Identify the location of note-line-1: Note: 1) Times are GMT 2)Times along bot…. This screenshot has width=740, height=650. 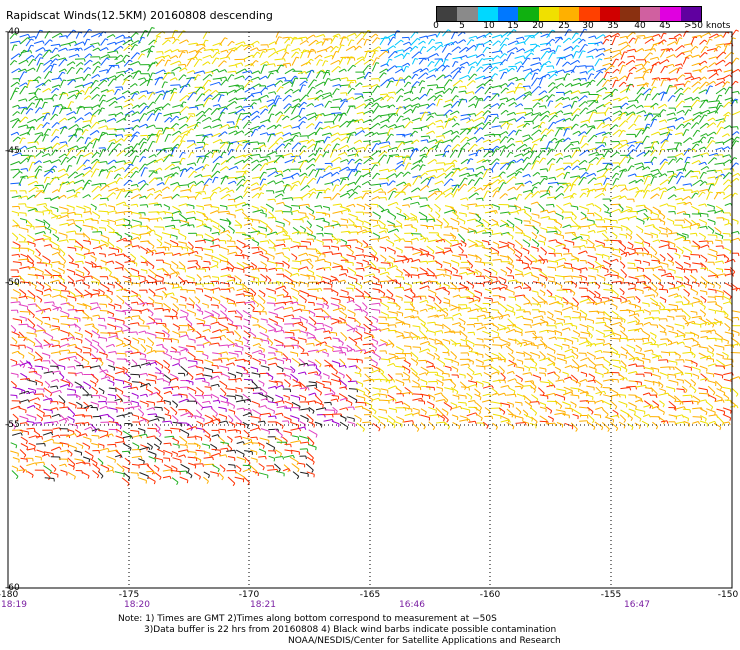
(307, 619).